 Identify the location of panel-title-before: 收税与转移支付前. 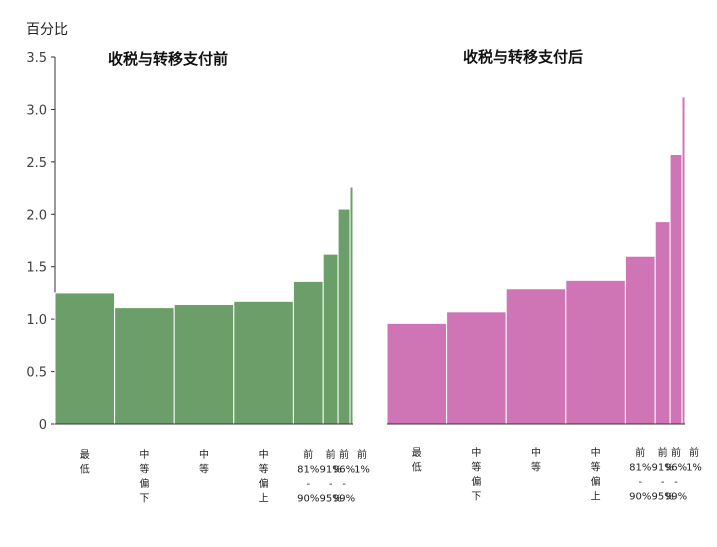
(168, 59).